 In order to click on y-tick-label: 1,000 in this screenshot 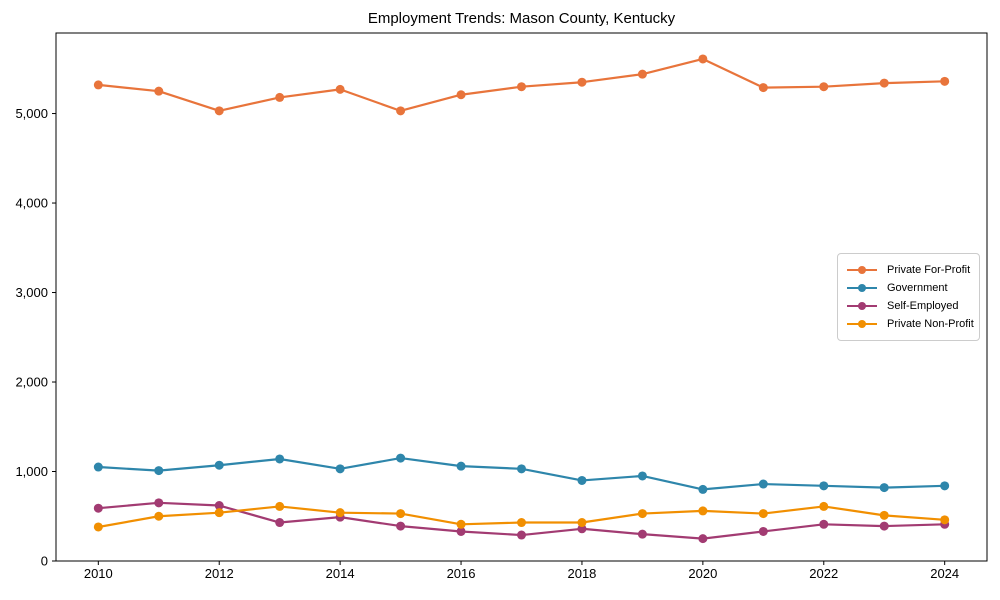, I will do `click(31, 471)`.